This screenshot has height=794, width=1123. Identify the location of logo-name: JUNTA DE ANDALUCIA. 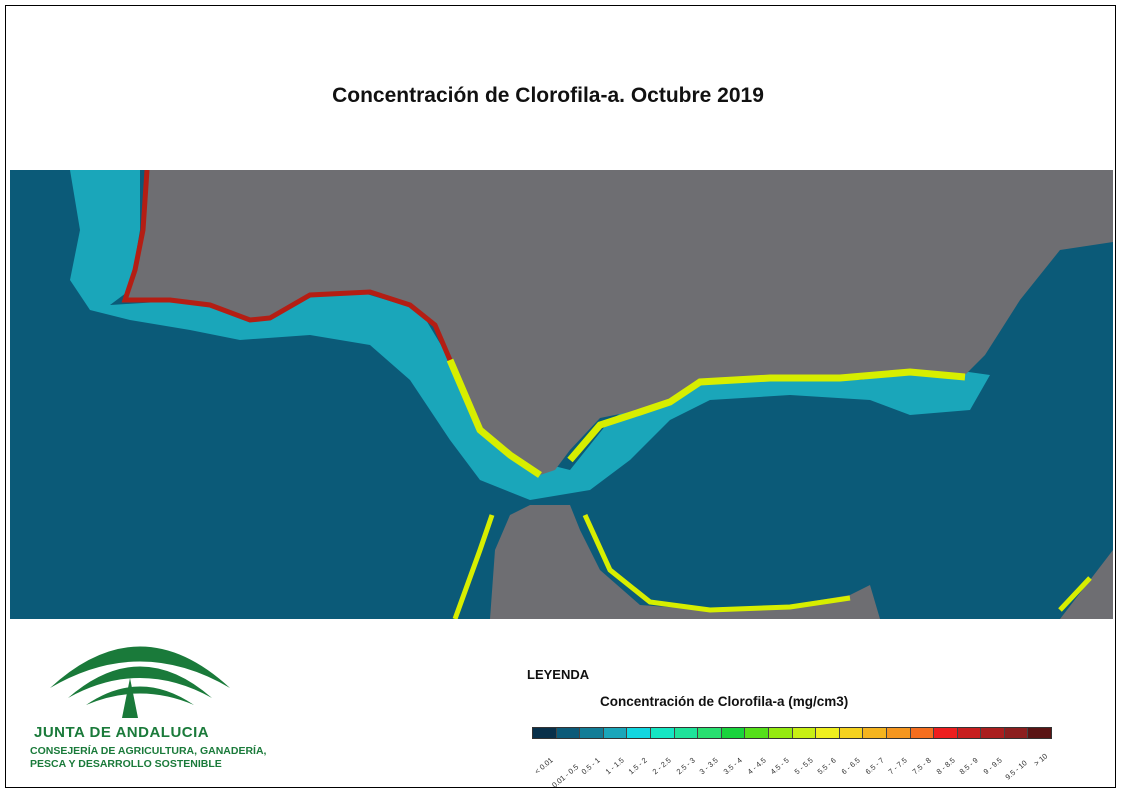
(122, 732).